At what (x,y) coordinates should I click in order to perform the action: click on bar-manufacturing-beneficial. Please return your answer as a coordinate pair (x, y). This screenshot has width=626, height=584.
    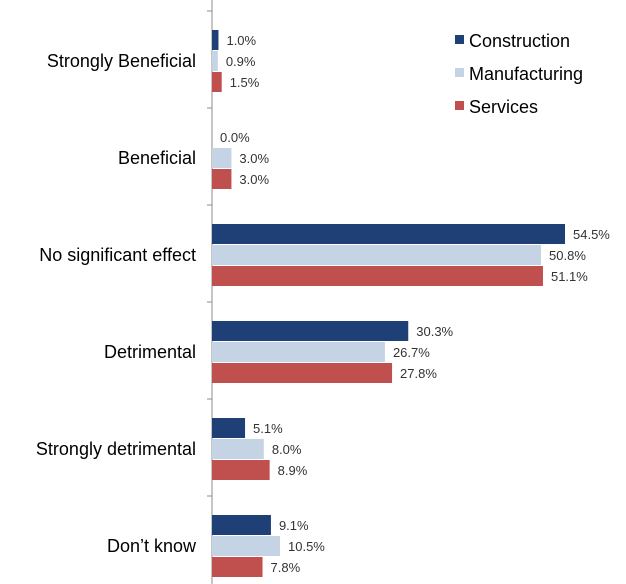
    Looking at the image, I should click on (221, 158).